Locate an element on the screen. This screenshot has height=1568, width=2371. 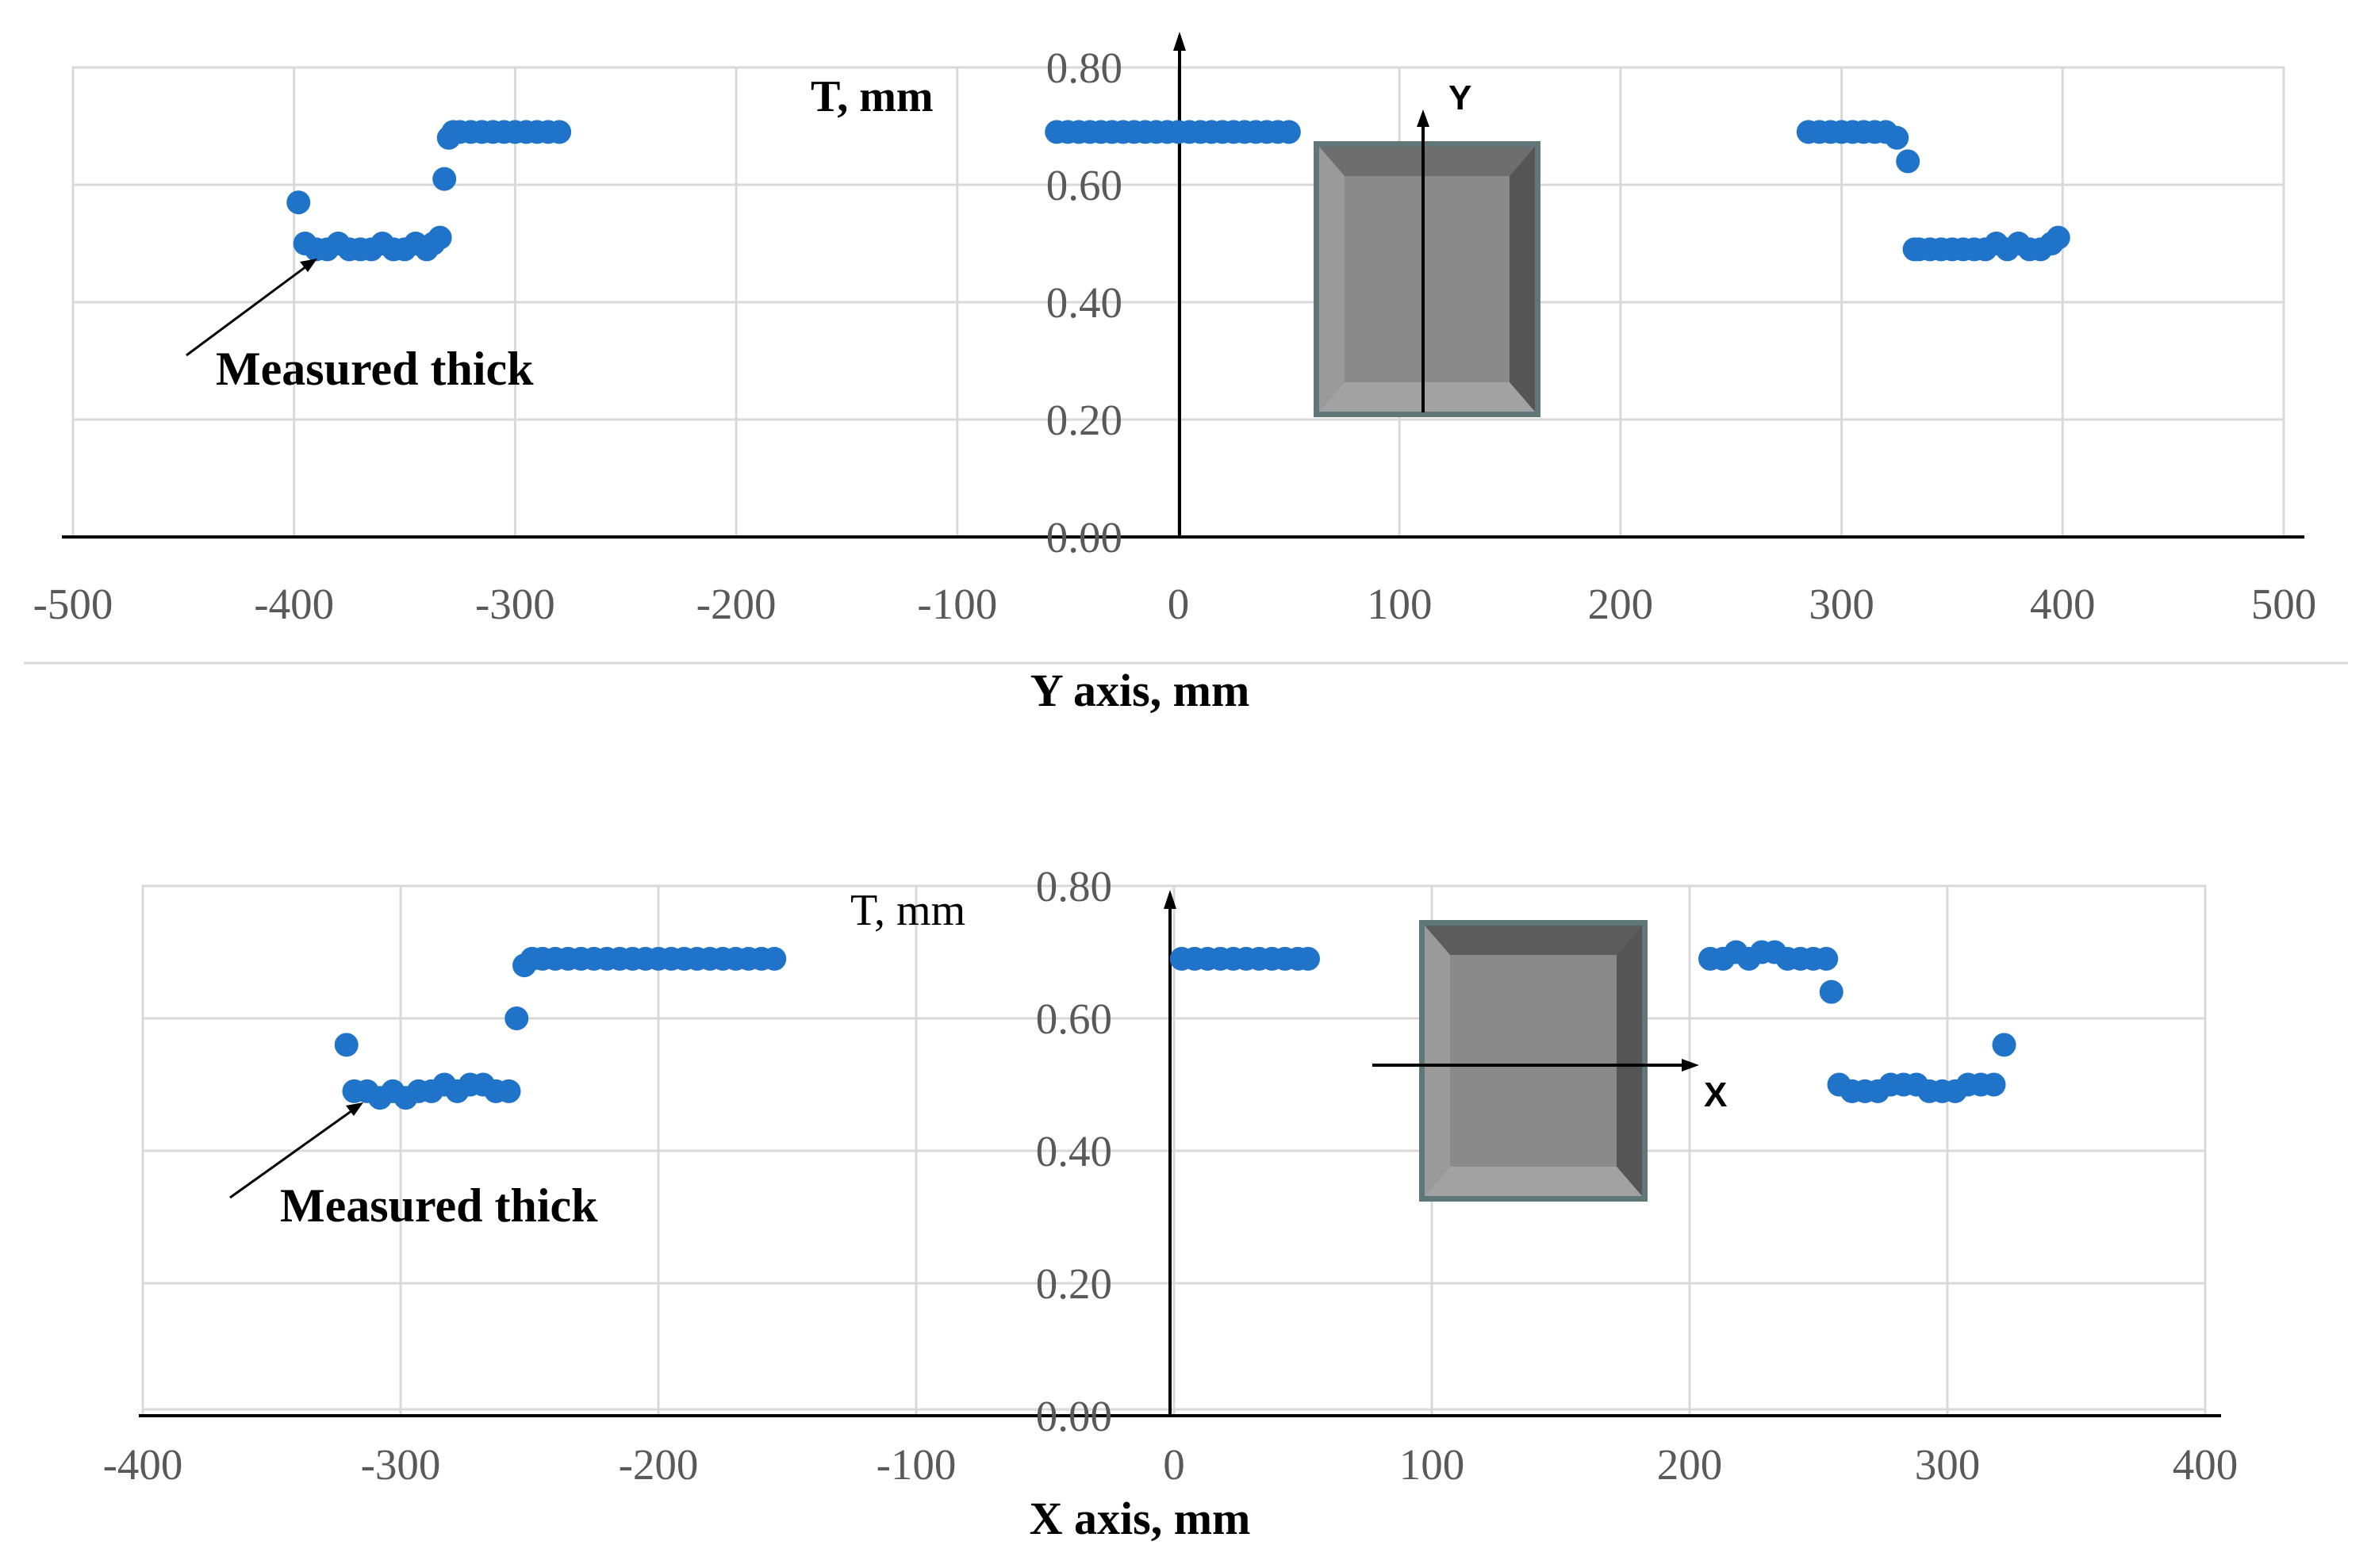
x-direction-arrowhead is located at coordinates (1690, 1065).